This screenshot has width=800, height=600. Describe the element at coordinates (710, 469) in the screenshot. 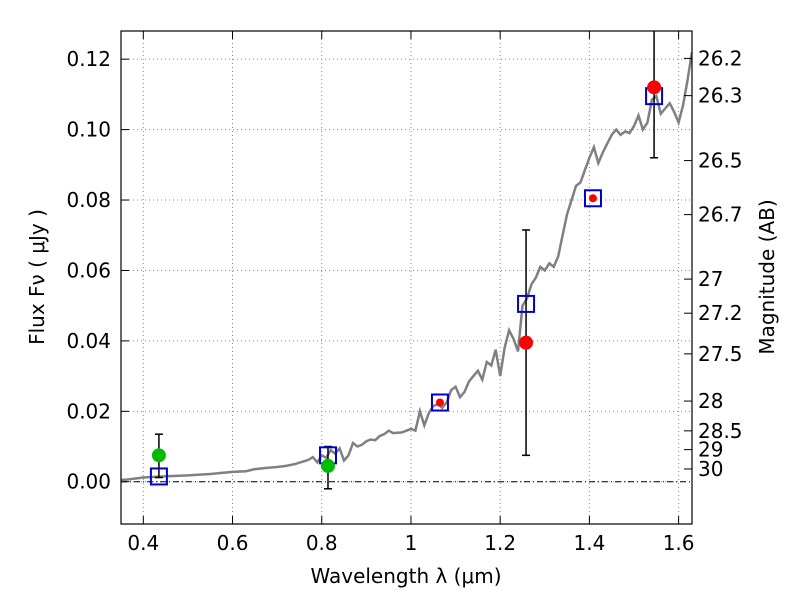

I see `magnitude-tick-label: 30` at that location.